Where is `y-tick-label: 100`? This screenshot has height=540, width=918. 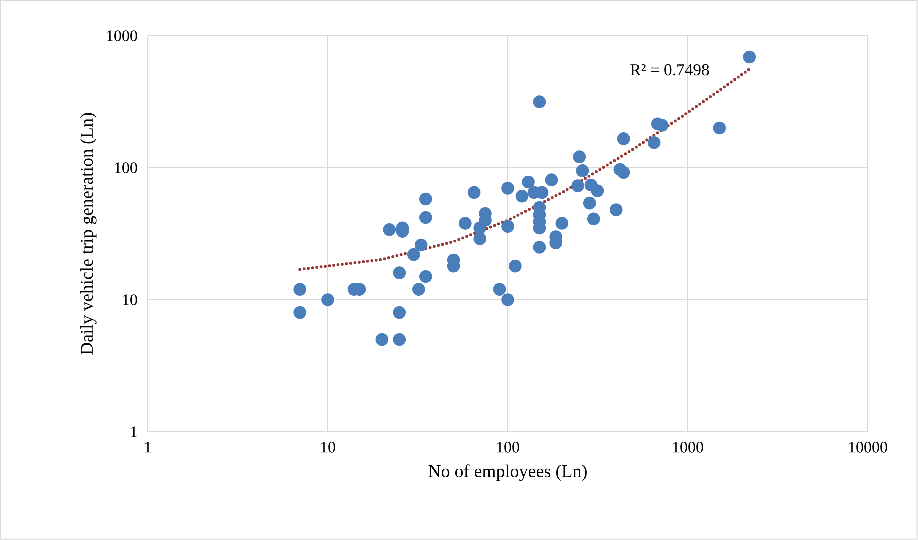
y-tick-label: 100 is located at coordinates (126, 168).